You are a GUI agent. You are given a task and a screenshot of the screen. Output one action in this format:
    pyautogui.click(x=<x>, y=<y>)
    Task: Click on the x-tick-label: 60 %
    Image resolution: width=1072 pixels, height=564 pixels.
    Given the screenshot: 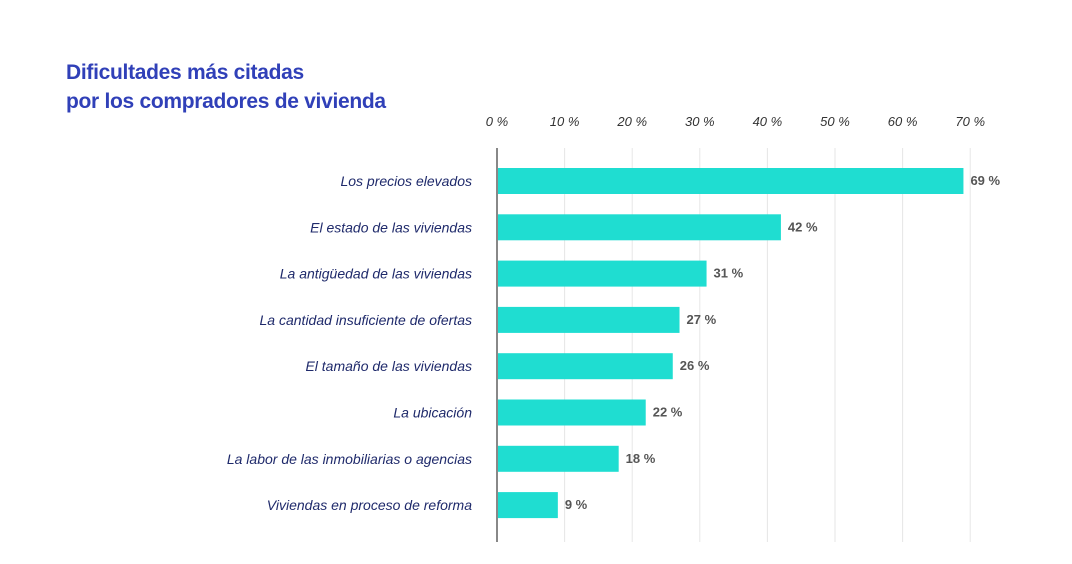 What is the action you would take?
    pyautogui.click(x=903, y=121)
    